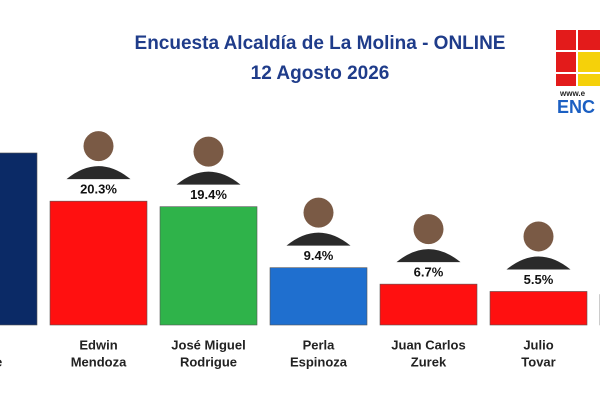 The height and width of the screenshot is (400, 600). What do you see at coordinates (539, 279) in the screenshot?
I see `value-label: 5.5%` at bounding box center [539, 279].